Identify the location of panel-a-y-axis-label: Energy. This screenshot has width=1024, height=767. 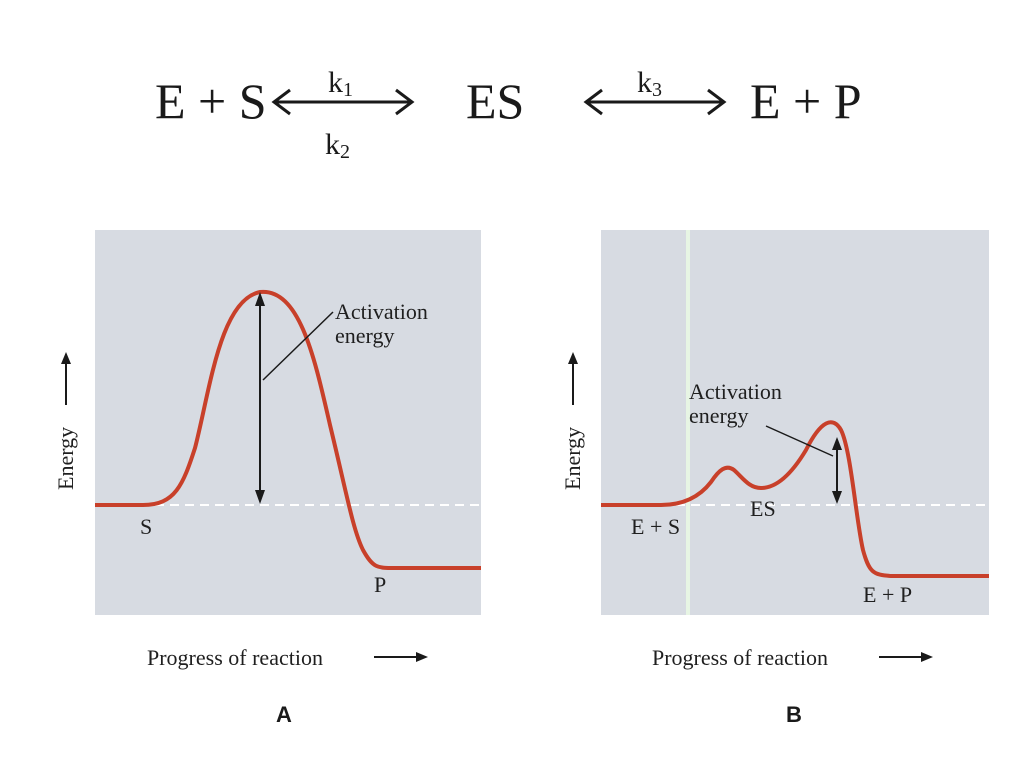
(65, 458).